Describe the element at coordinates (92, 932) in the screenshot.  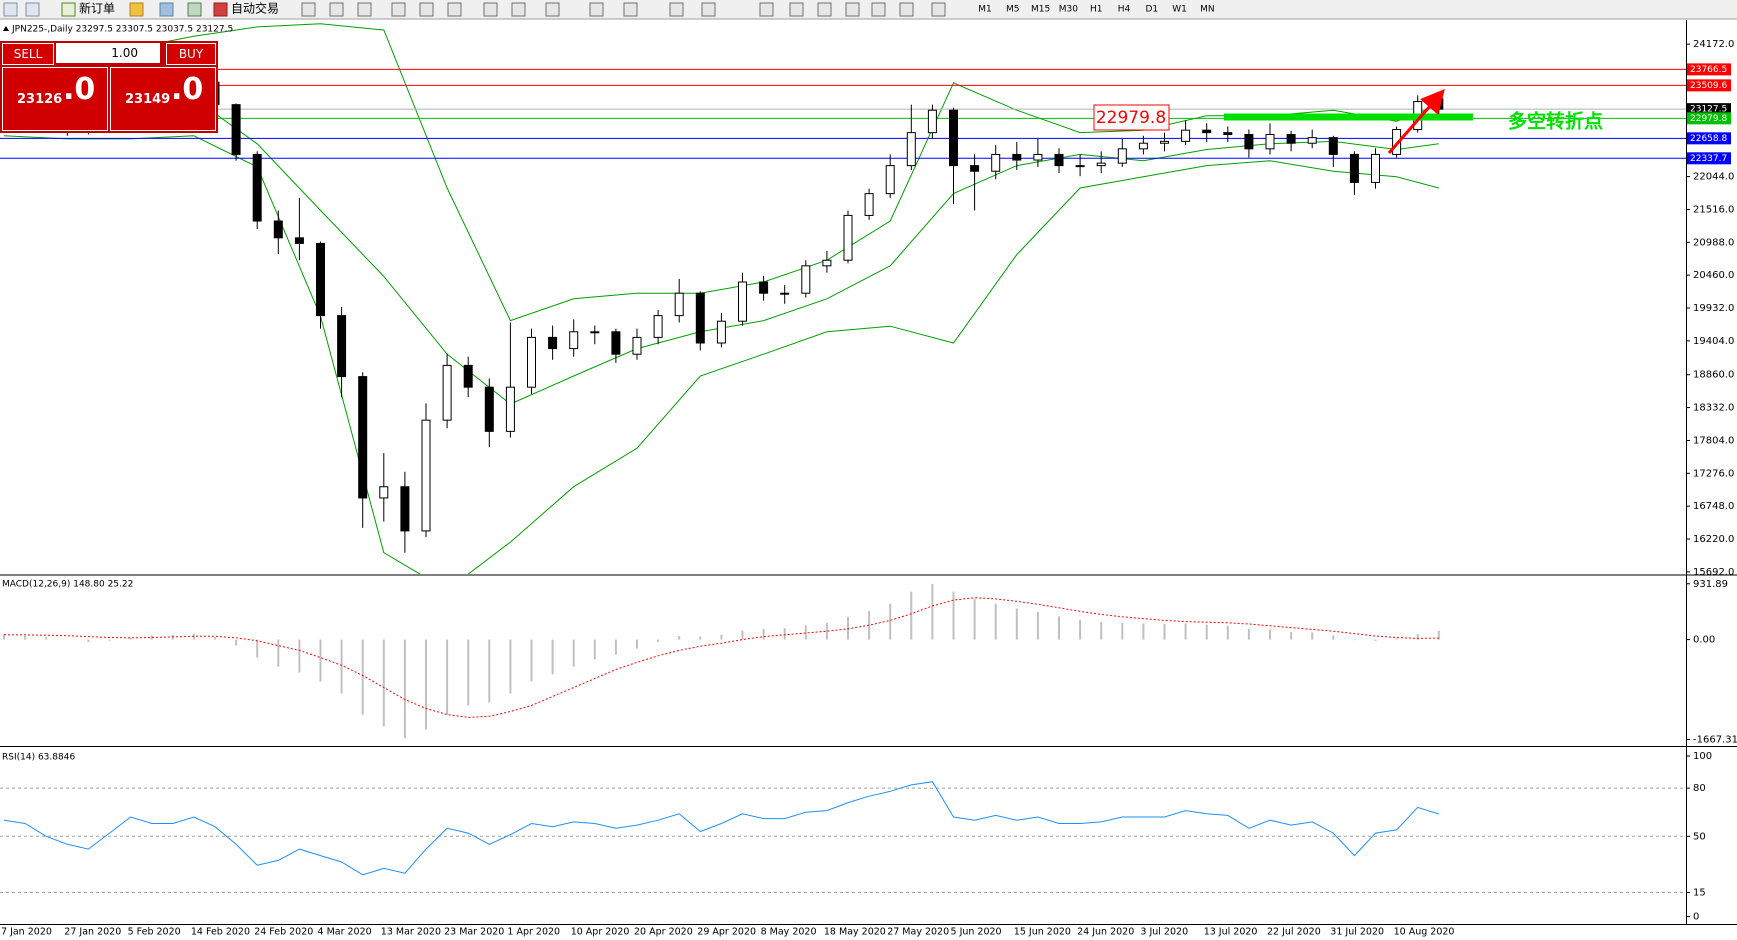
I see `x-tick-label: 27 Jan 2020` at that location.